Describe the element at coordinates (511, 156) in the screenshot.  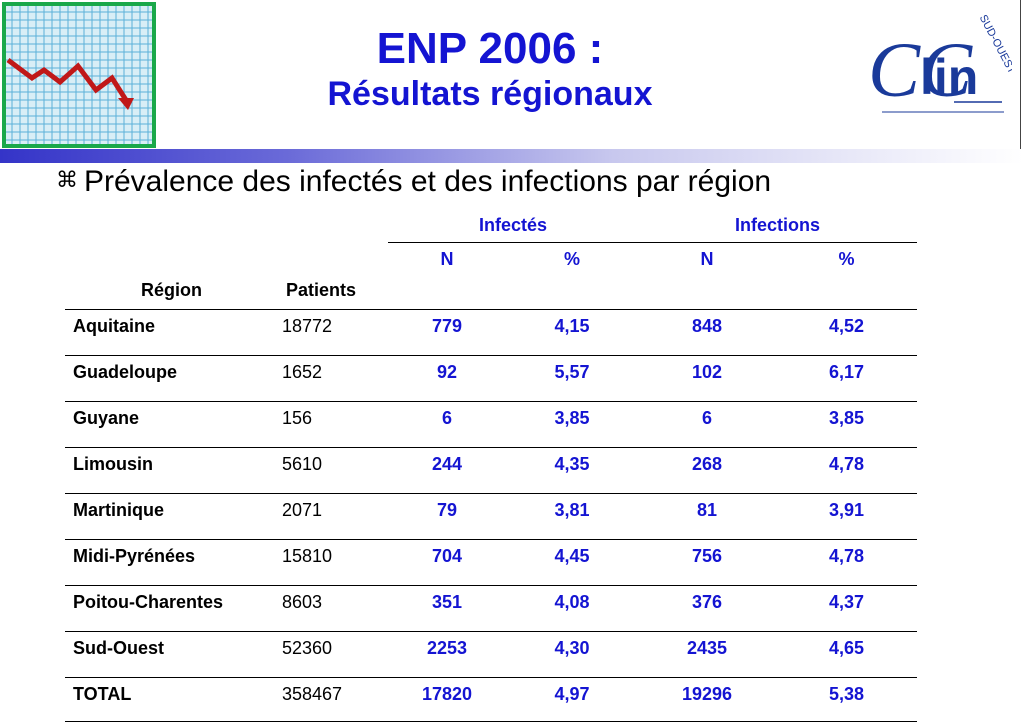
I see `title-divider-bar` at that location.